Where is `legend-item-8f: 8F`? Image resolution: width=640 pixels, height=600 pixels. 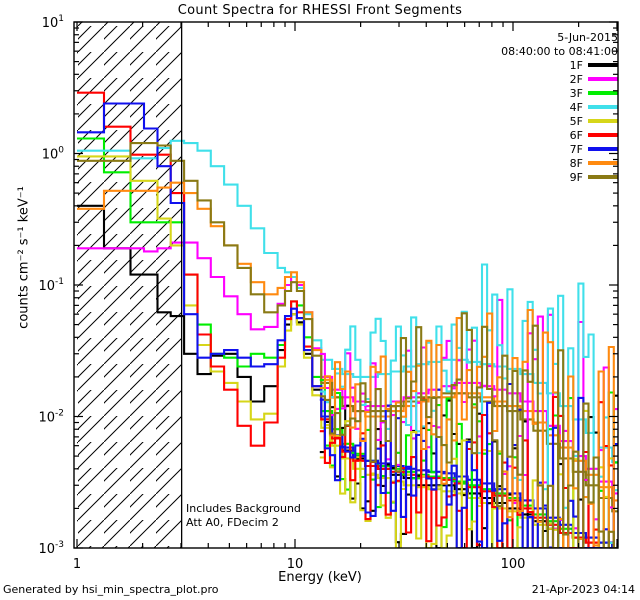 legend-item-8f: 8F is located at coordinates (594, 163).